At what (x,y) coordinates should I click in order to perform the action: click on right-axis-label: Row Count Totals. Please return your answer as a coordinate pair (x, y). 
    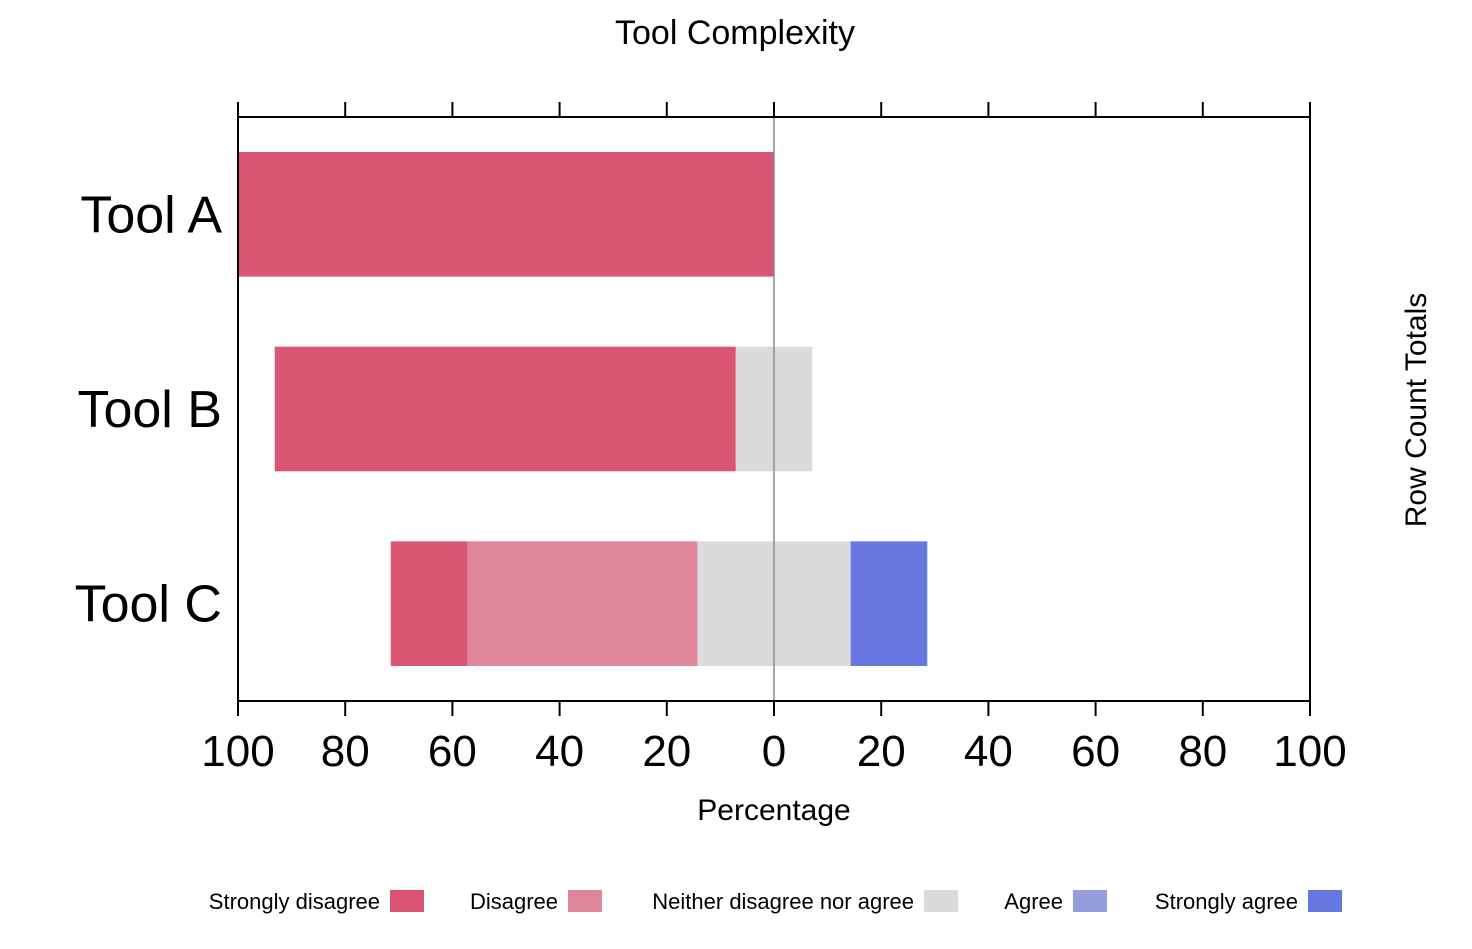
    Looking at the image, I should click on (1416, 410).